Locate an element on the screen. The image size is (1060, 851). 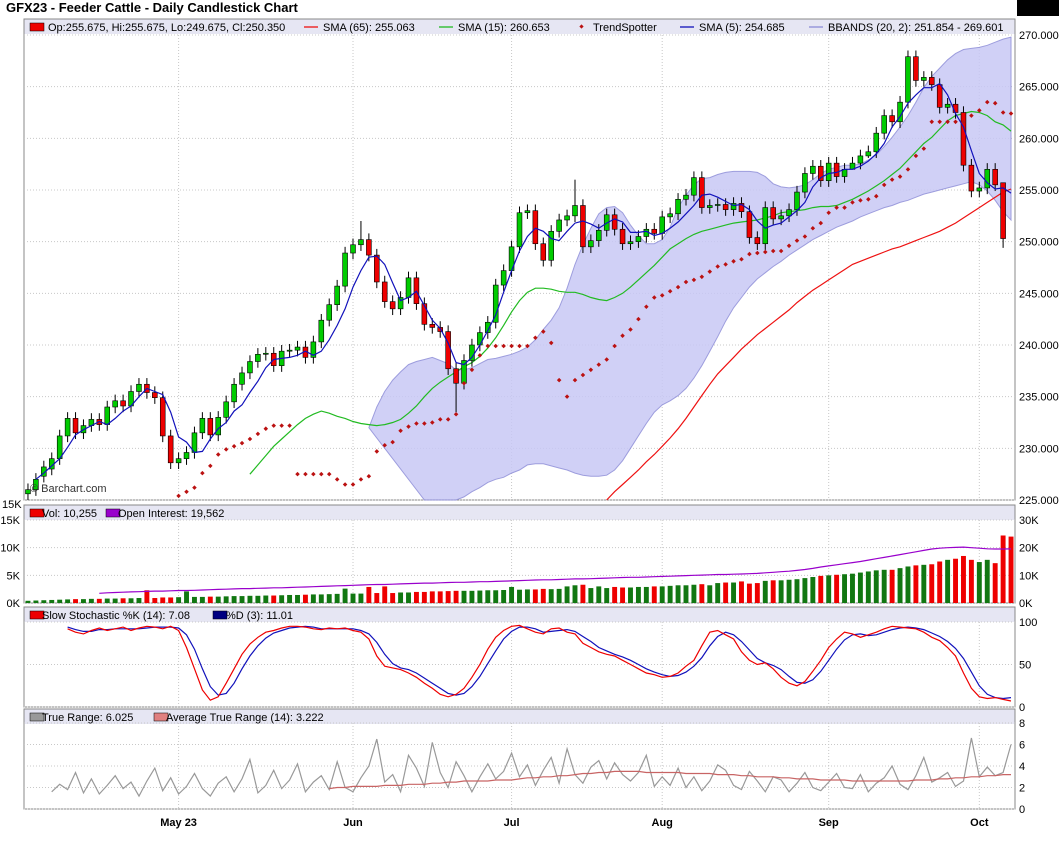
atr-line is located at coordinates (670, 780).